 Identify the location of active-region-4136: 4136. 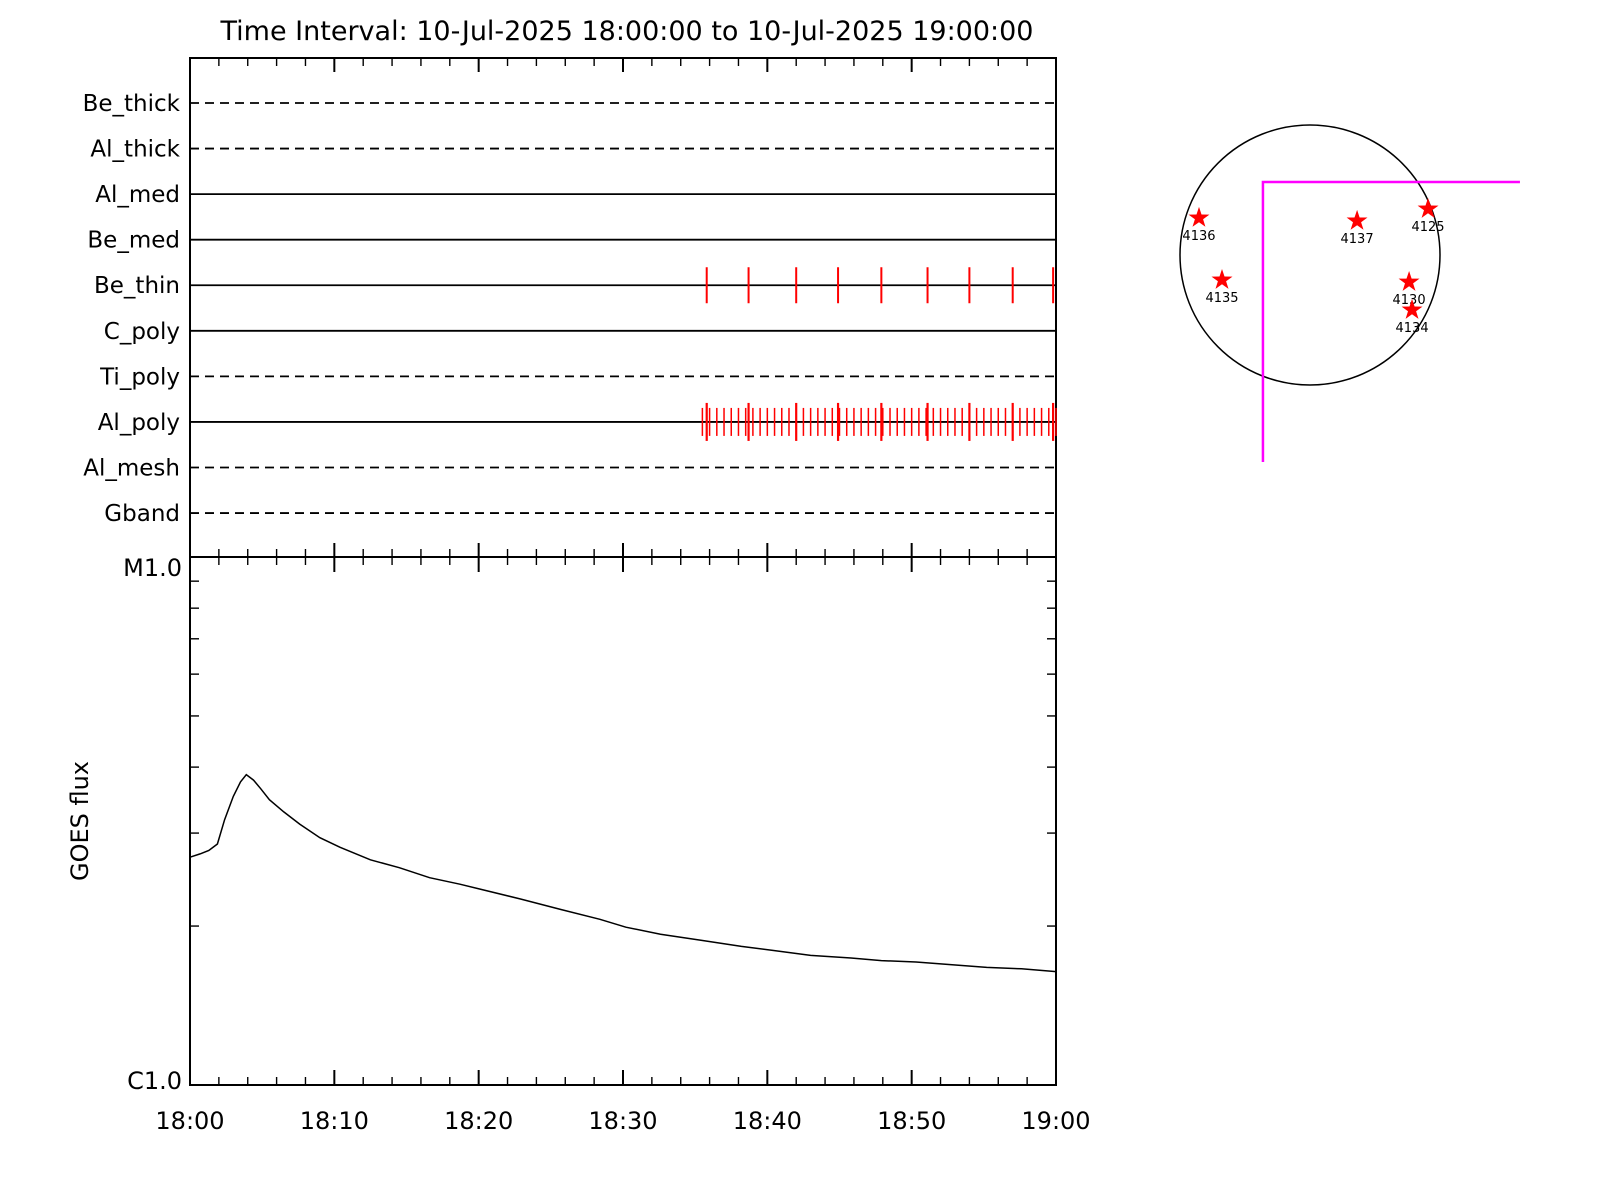
(1199, 225).